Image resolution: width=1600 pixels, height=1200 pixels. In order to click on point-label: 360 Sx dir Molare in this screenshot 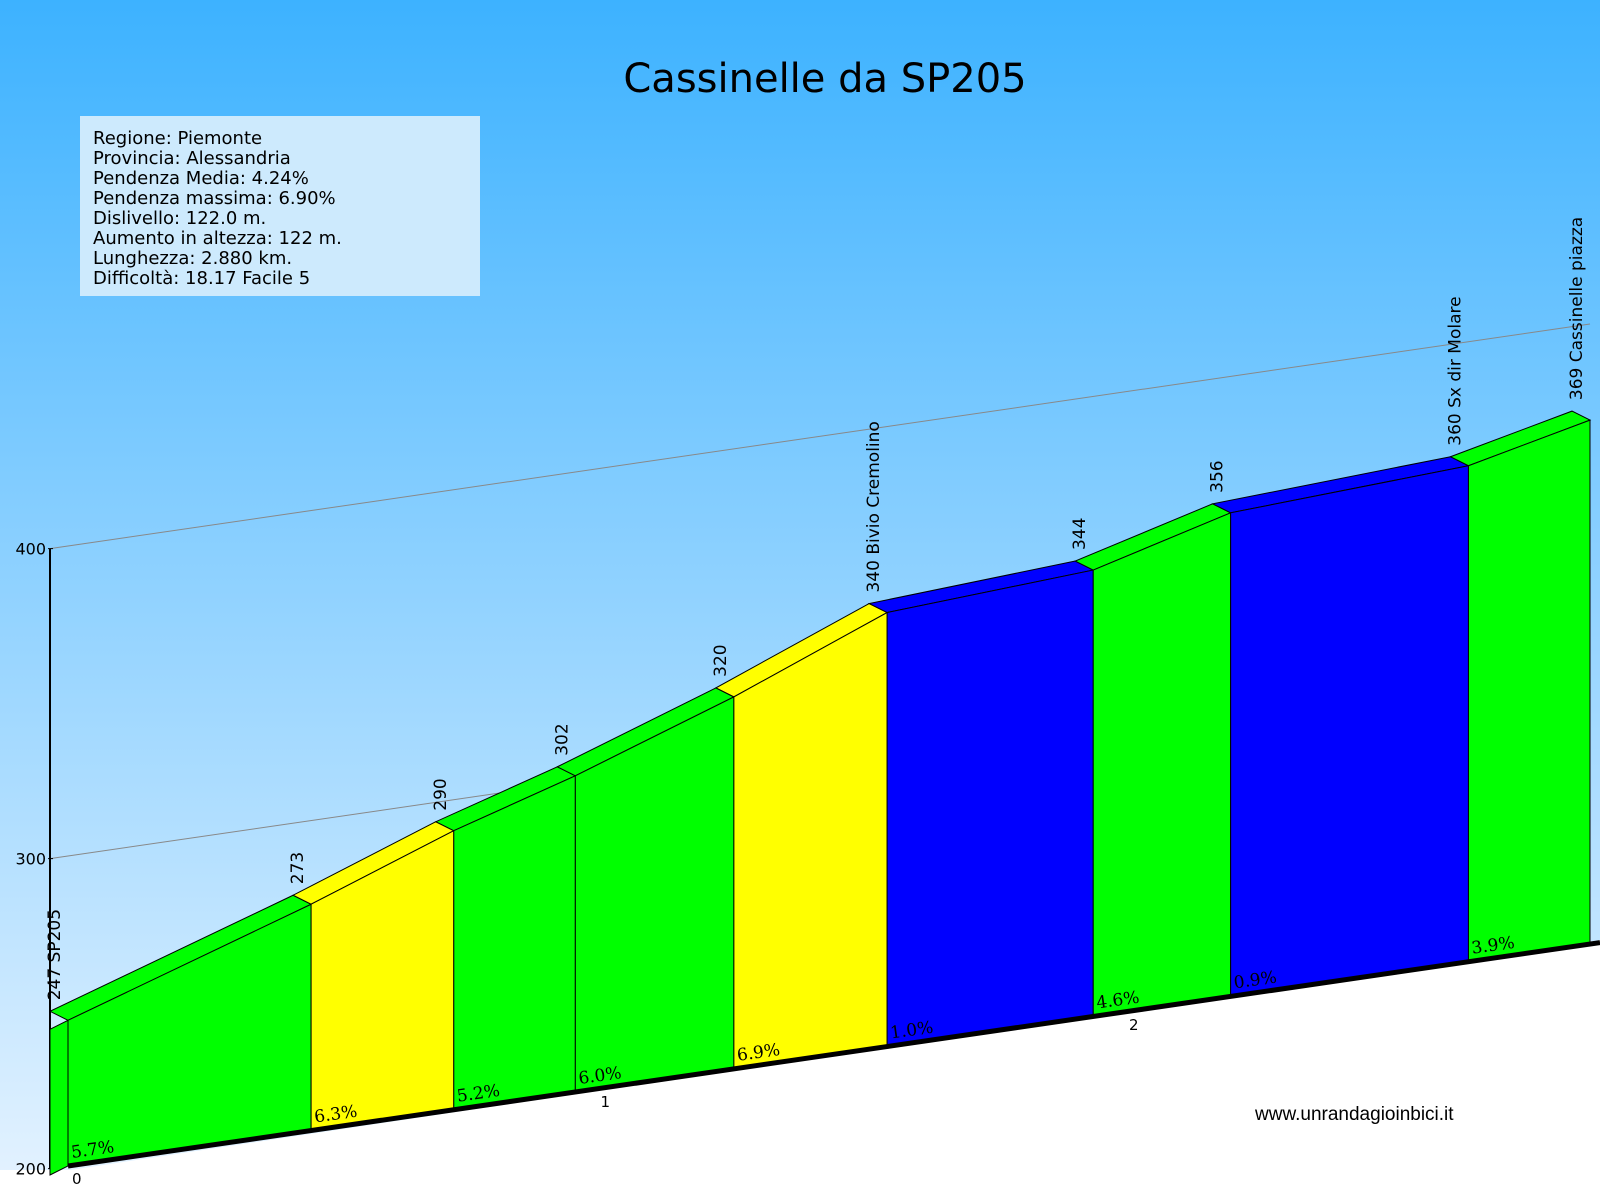, I will do `click(1455, 370)`.